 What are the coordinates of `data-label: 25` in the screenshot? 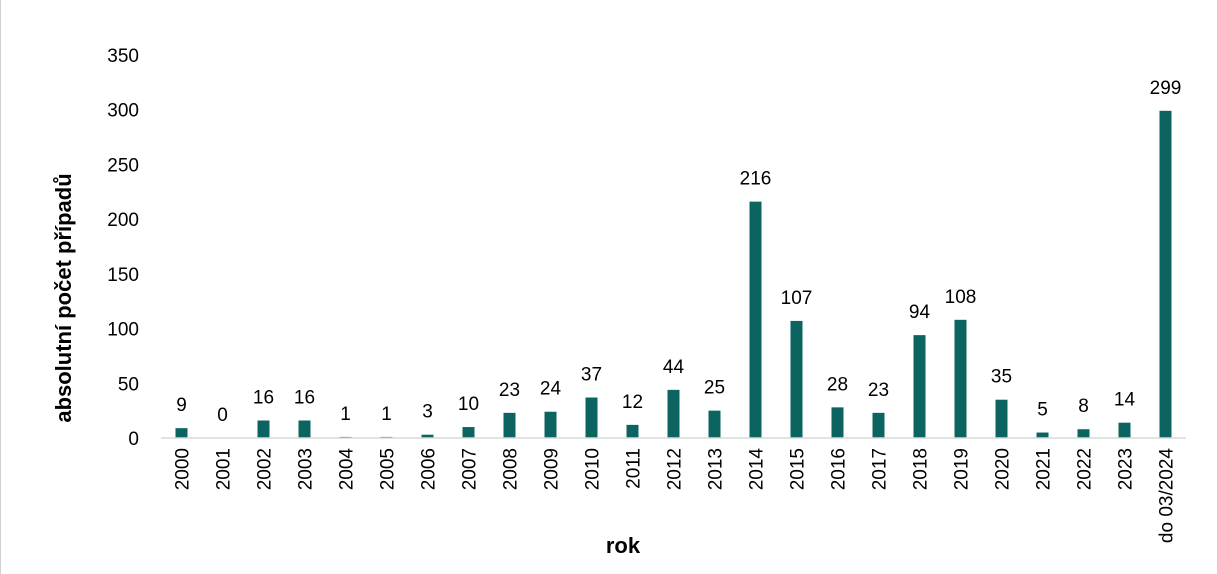 It's located at (714, 388).